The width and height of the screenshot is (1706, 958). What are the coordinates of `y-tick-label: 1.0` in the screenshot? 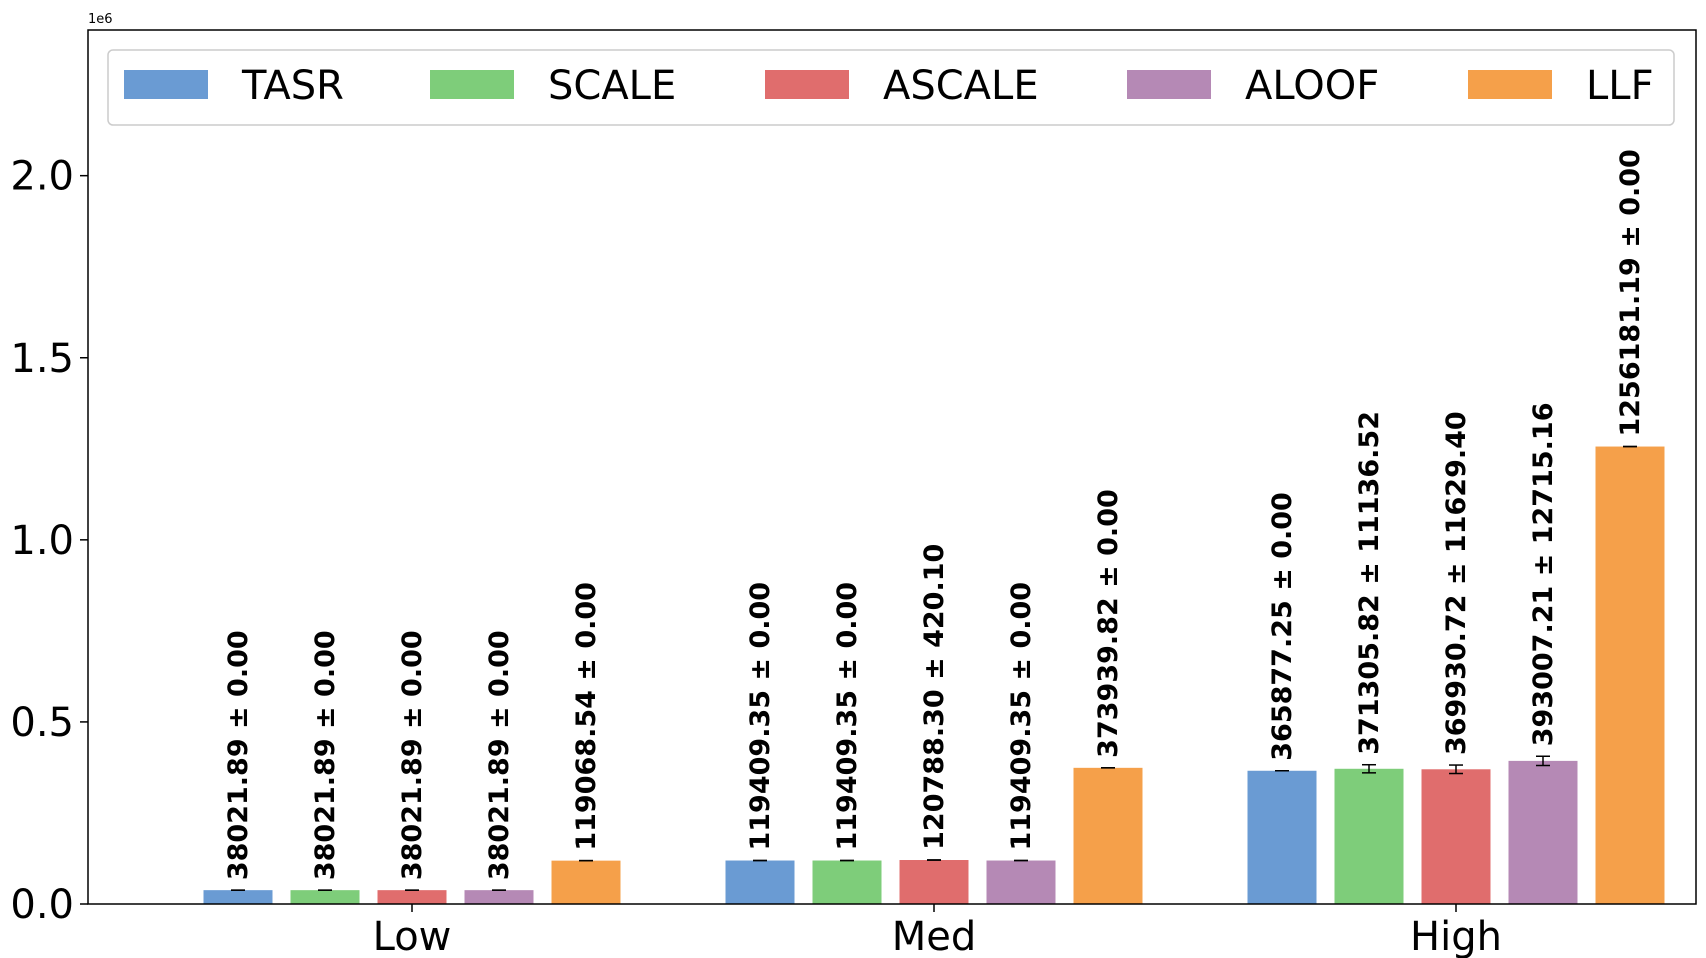 It's located at (42, 541).